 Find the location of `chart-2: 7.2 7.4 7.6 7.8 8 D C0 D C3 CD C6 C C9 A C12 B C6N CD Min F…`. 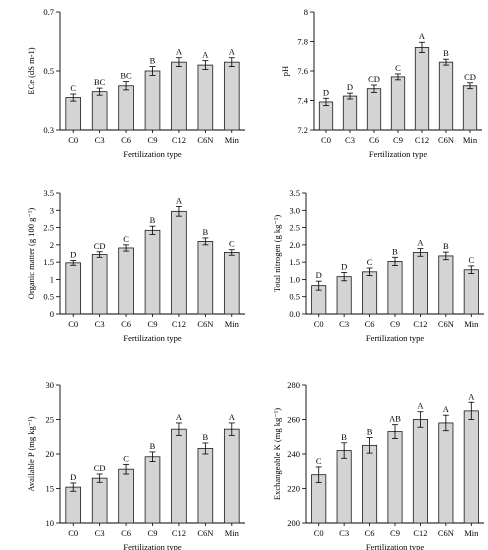

chart-2: 7.2 7.4 7.6 7.8 8 D C0 D C3 CD C6 C C9 A C12 B C6N CD Min F… is located at coordinates (381, 83).